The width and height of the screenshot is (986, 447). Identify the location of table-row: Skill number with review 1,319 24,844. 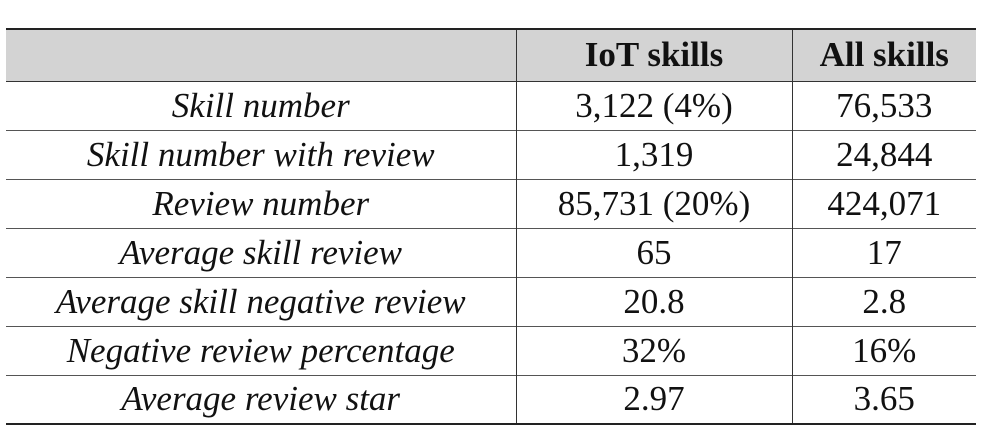
(491, 154).